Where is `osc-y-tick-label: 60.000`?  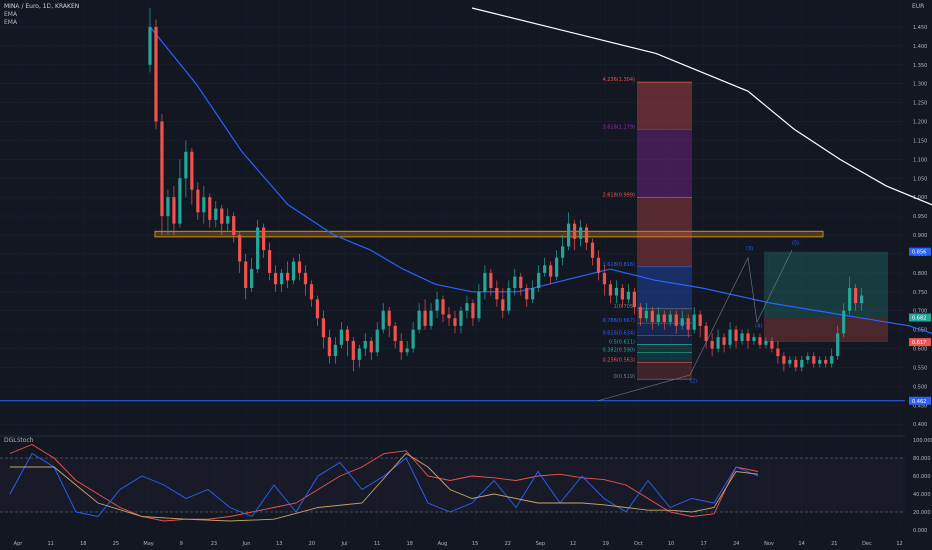
osc-y-tick-label: 60.000 is located at coordinates (922, 477).